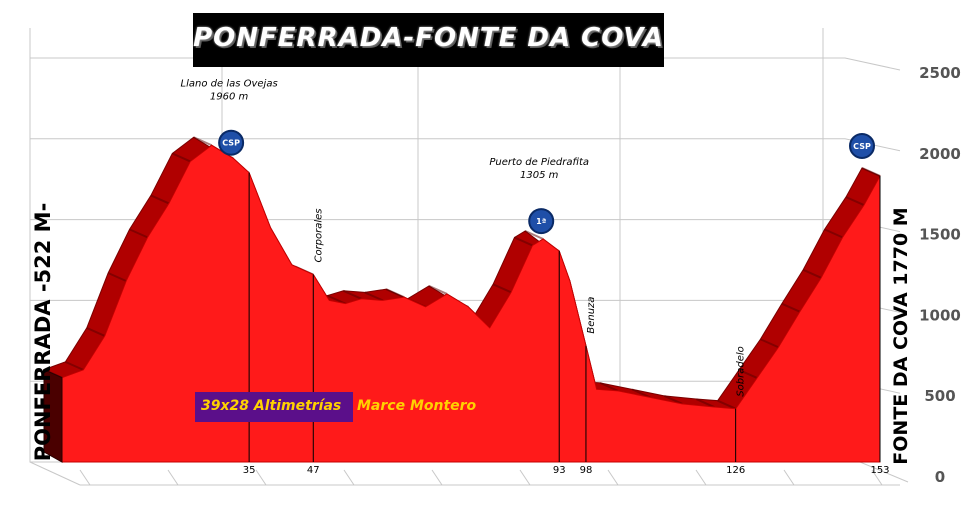  I want to click on climb-badge-text-153: CSP, so click(862, 146).